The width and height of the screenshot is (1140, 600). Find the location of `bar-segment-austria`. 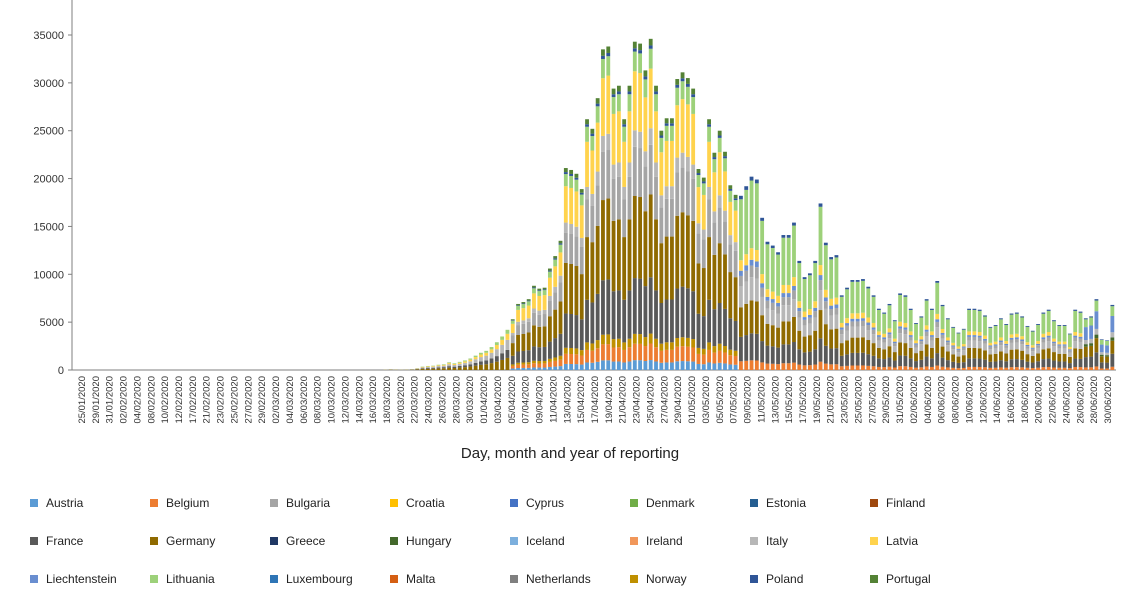

bar-segment-austria is located at coordinates (581, 367).